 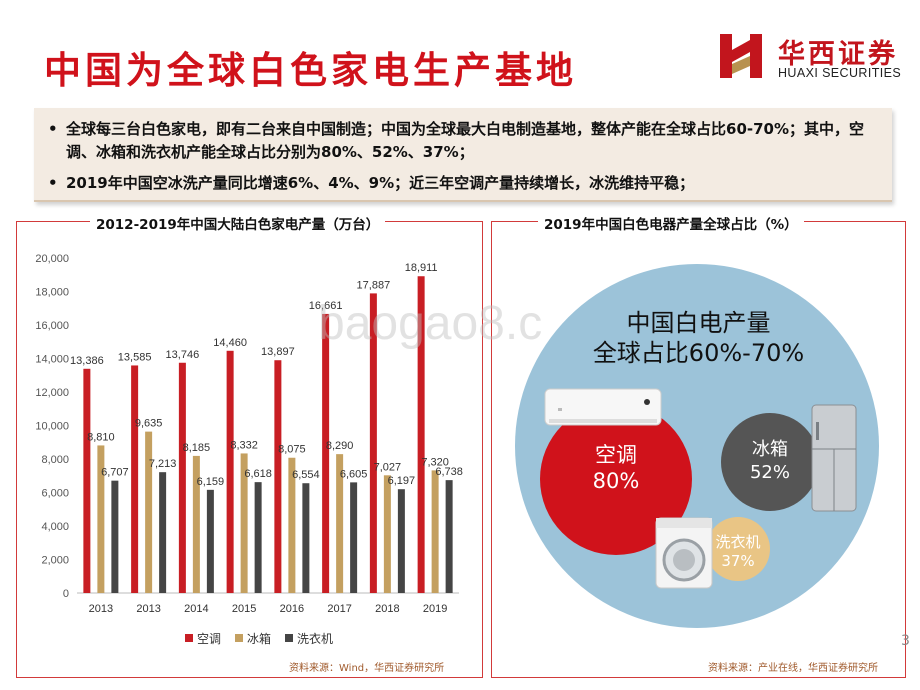 I want to click on watermark: baogao8.c, so click(x=430, y=323).